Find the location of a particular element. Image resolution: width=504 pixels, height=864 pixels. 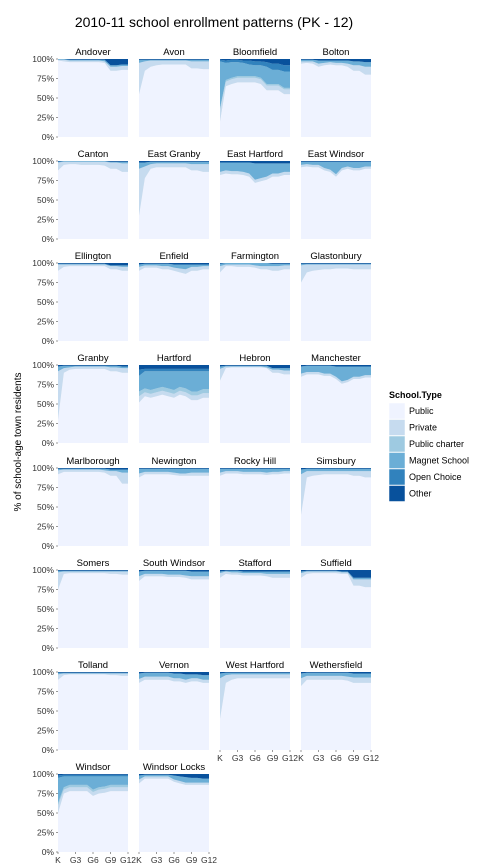

panel-glastonbury: Glastonbury is located at coordinates (336, 296).